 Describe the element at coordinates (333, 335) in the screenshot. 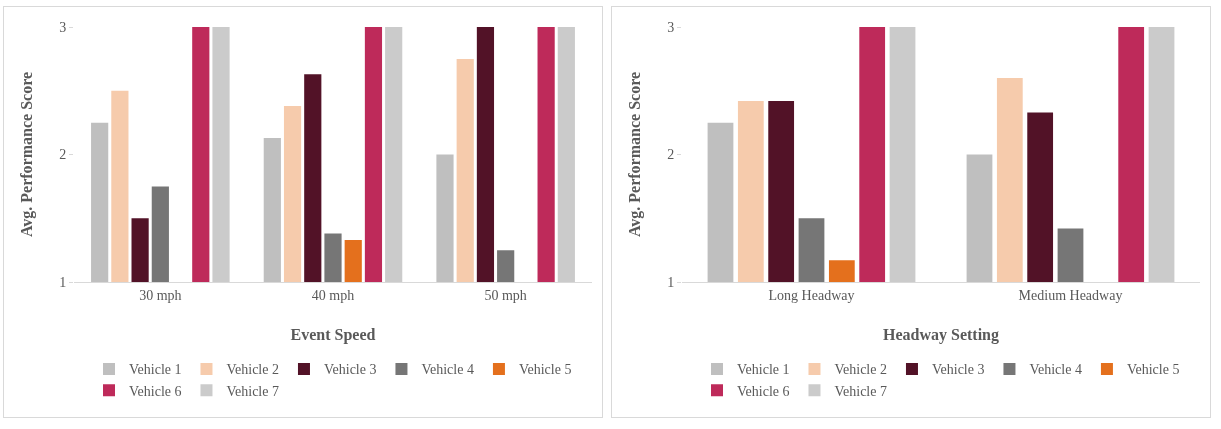

I see `x-axis-title: Event Speed` at that location.